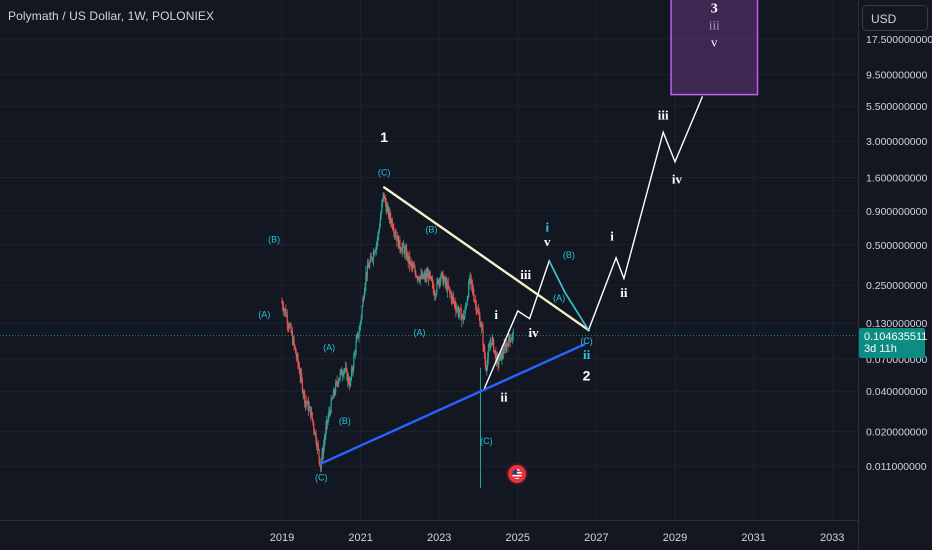 Image resolution: width=932 pixels, height=550 pixels. Describe the element at coordinates (896, 212) in the screenshot. I see `y-tick-label: 0.900000000` at that location.